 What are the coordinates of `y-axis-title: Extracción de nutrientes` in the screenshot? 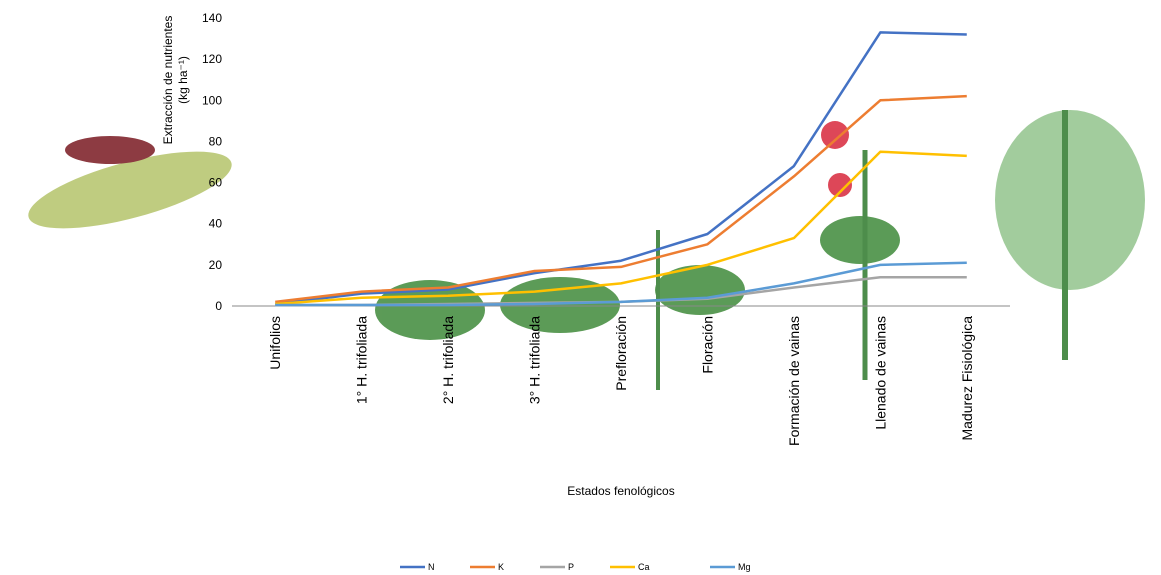 It's located at (168, 80).